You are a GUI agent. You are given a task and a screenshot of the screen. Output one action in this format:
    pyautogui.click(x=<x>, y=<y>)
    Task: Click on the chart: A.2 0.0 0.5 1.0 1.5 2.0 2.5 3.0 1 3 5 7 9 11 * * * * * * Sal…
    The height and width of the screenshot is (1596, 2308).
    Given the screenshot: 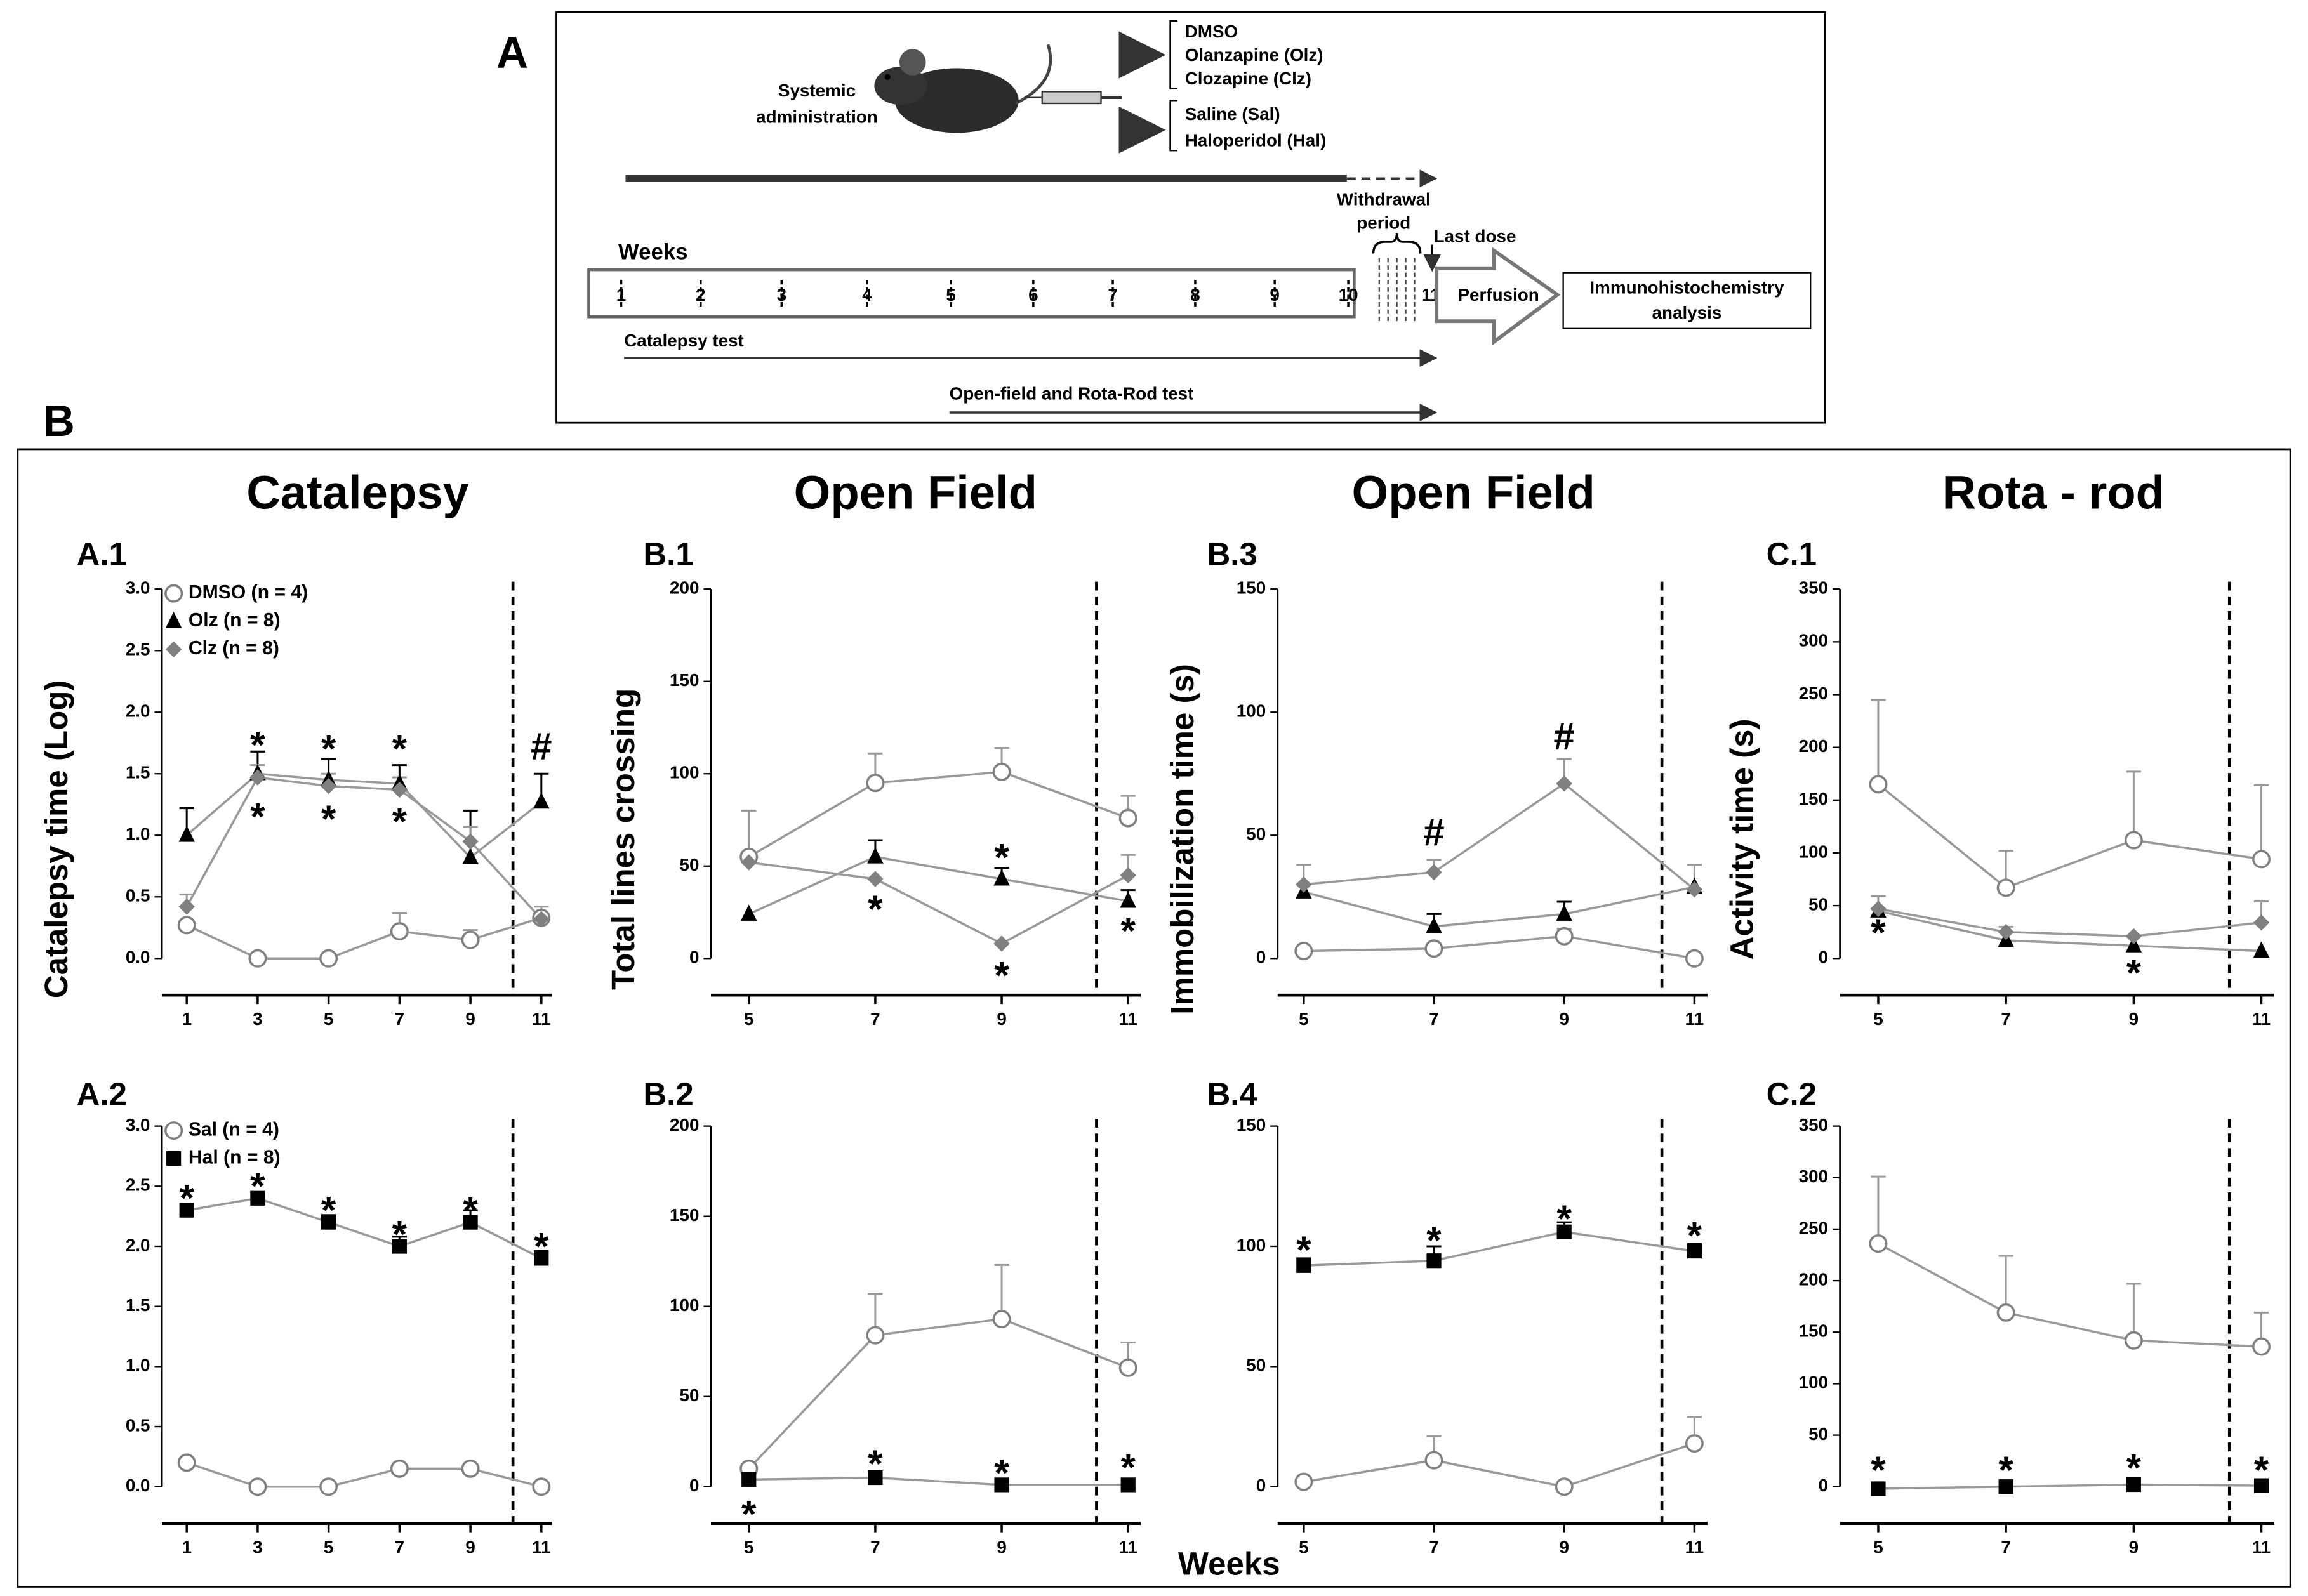 What is the action you would take?
    pyautogui.click(x=314, y=1316)
    